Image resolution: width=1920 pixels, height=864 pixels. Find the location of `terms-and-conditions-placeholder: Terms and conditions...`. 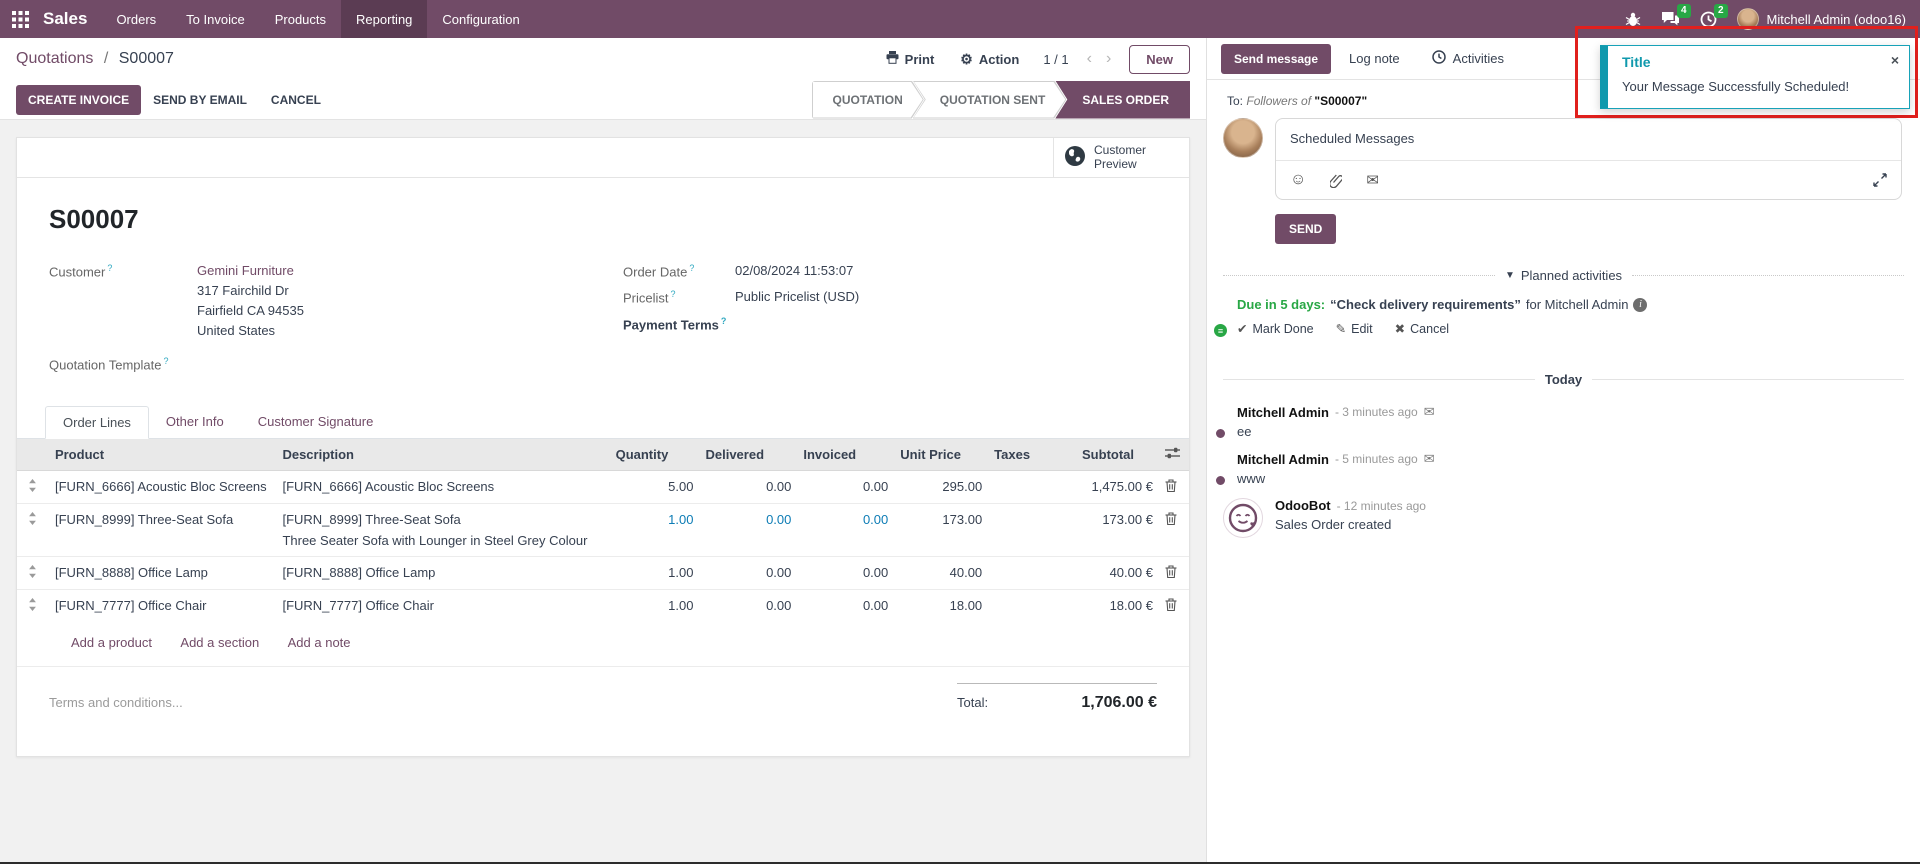

terms-and-conditions-placeholder: Terms and conditions... is located at coordinates (116, 703).